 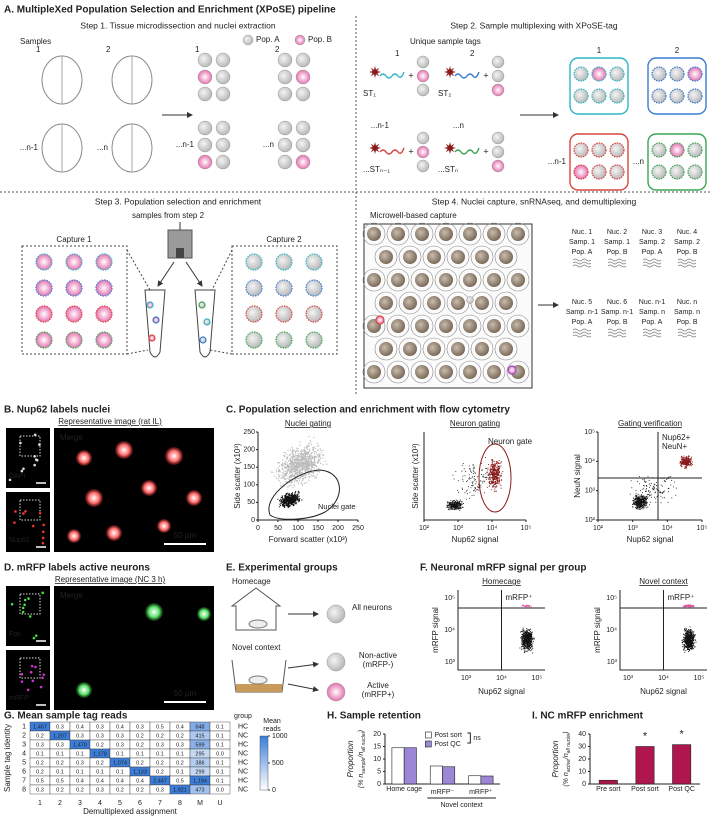 What do you see at coordinates (24, 762) in the screenshot?
I see `row-label: 5` at bounding box center [24, 762].